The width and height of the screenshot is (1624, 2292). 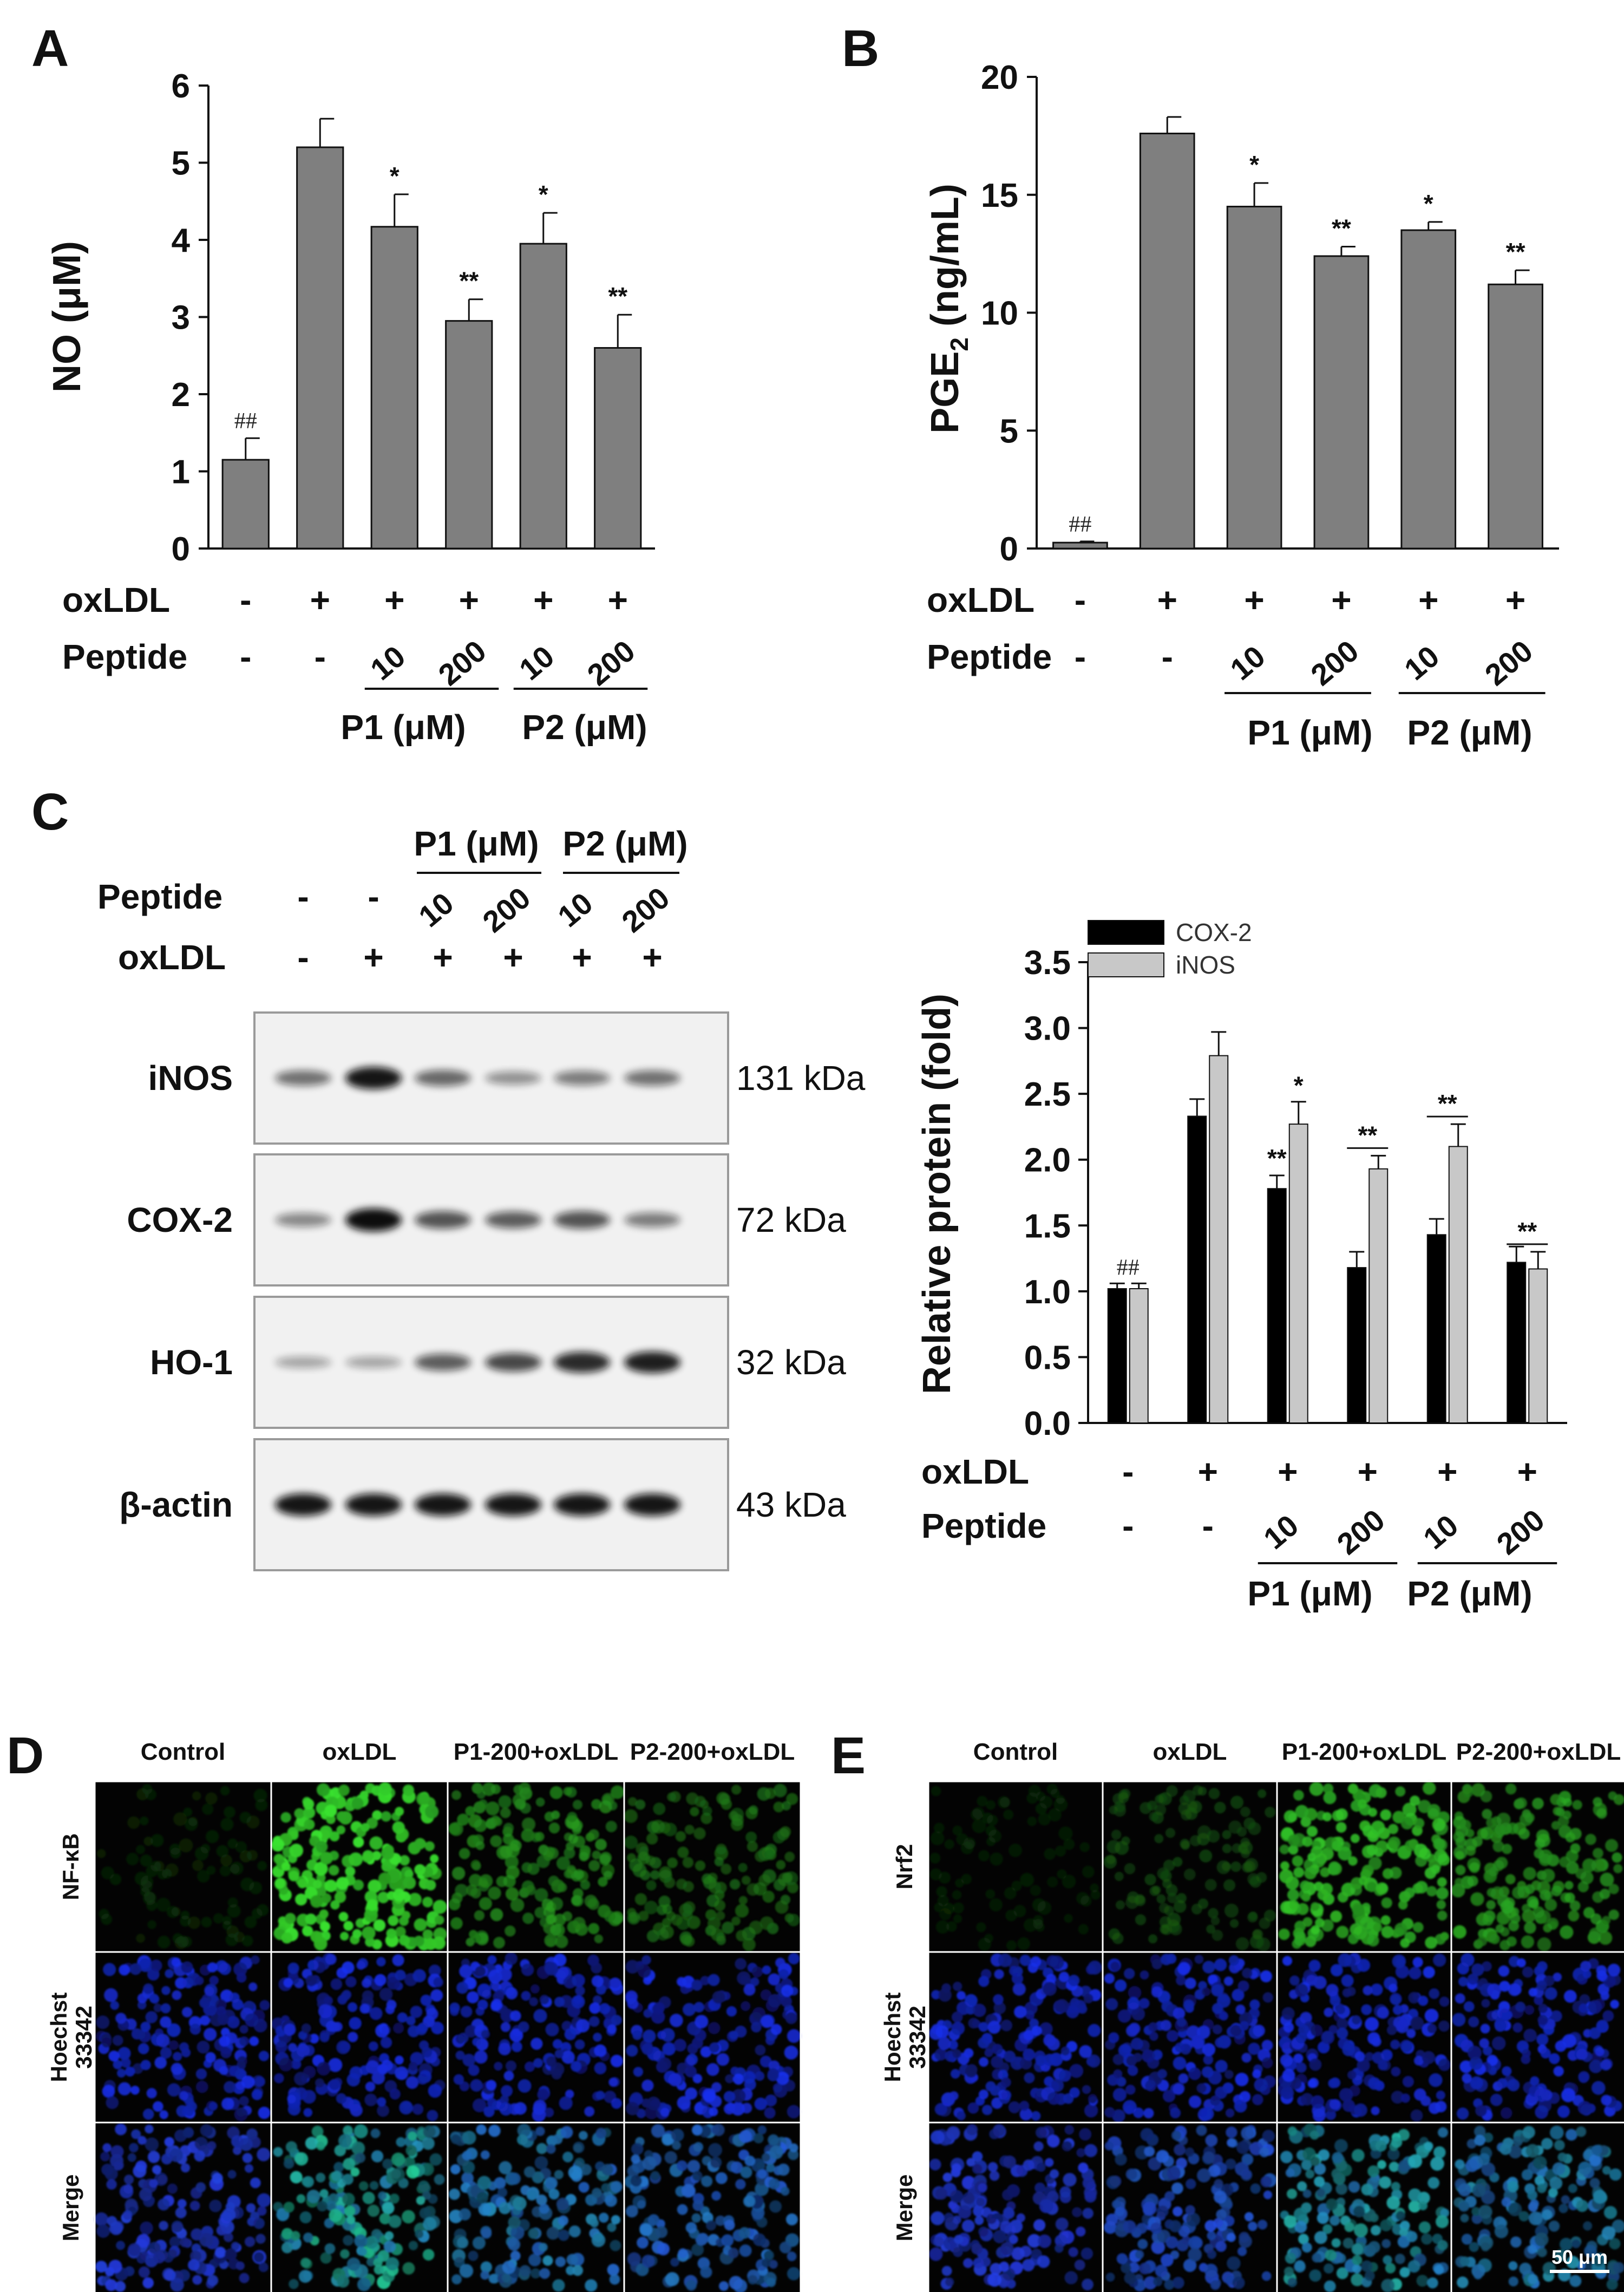 I want to click on chart-a-peptide-value: 10, so click(x=387, y=663).